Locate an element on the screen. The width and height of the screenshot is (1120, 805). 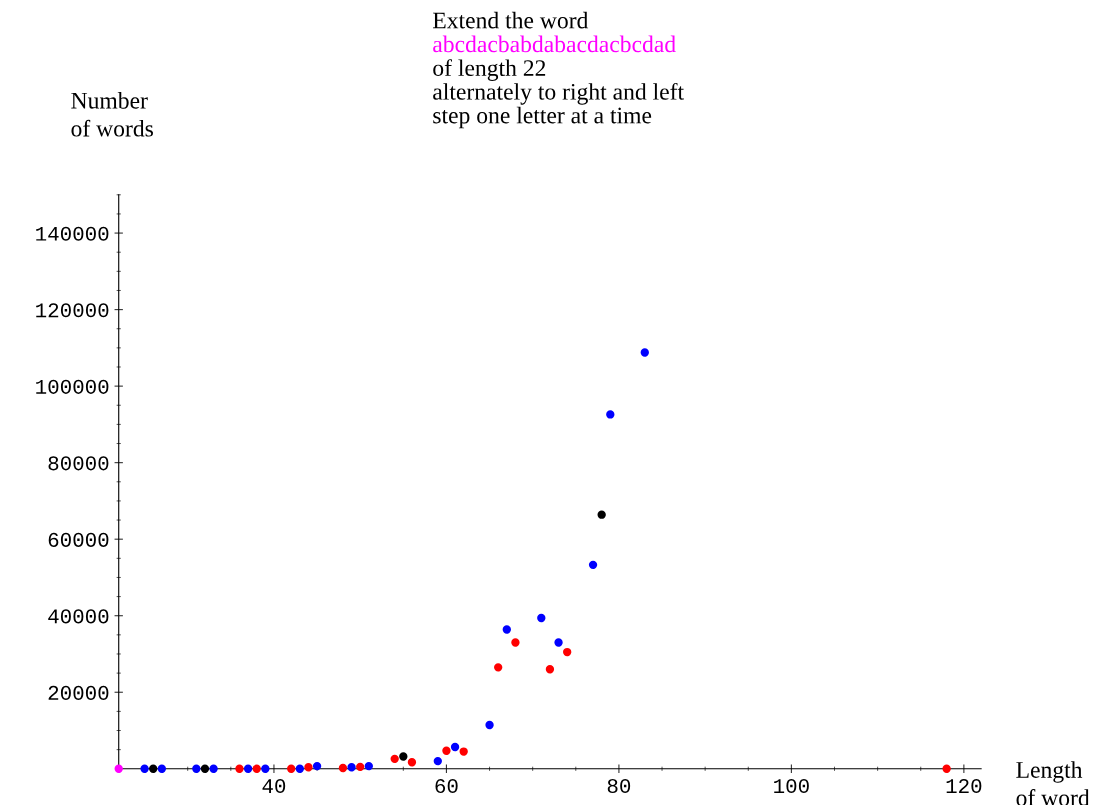
y-tick-label: 40000 is located at coordinates (78, 616).